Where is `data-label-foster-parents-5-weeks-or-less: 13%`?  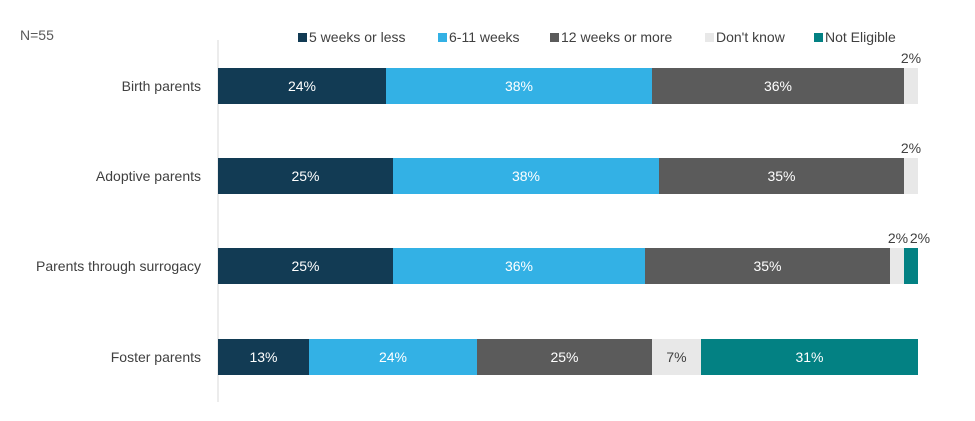 data-label-foster-parents-5-weeks-or-less: 13% is located at coordinates (263, 357).